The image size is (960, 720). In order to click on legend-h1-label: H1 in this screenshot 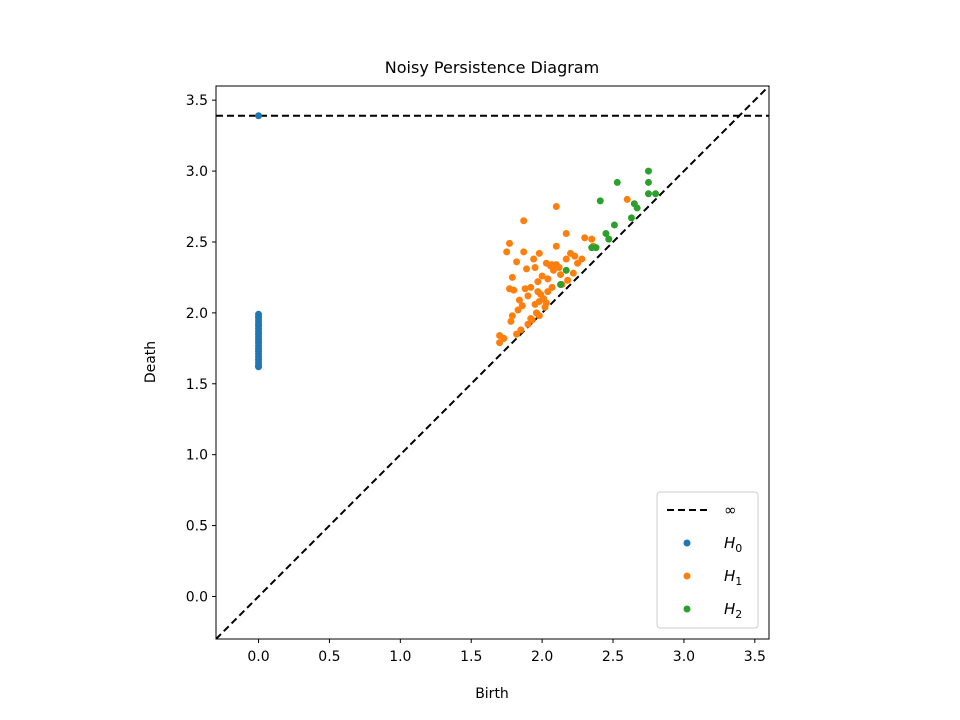, I will do `click(733, 577)`.